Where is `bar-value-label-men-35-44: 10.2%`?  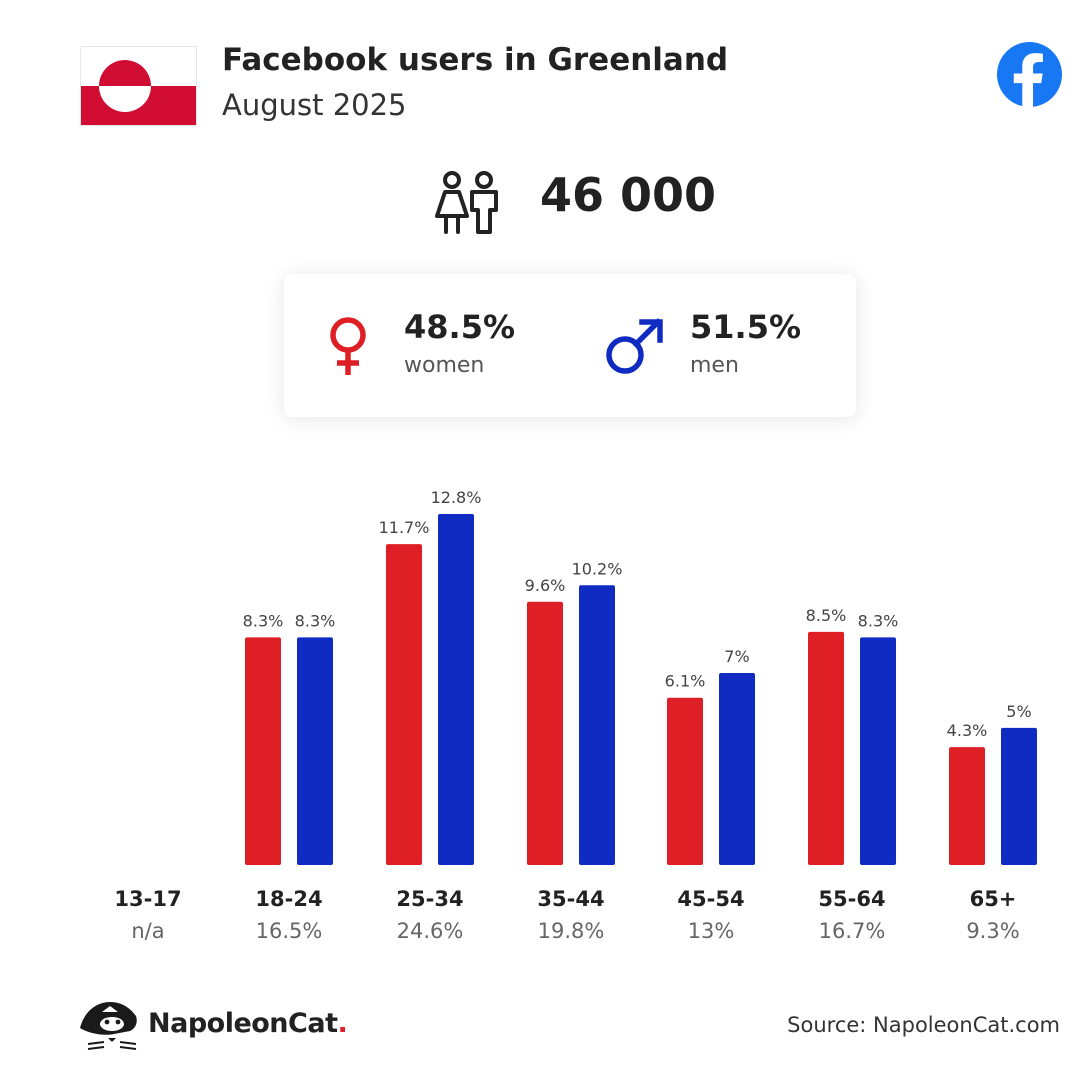
bar-value-label-men-35-44: 10.2% is located at coordinates (597, 568).